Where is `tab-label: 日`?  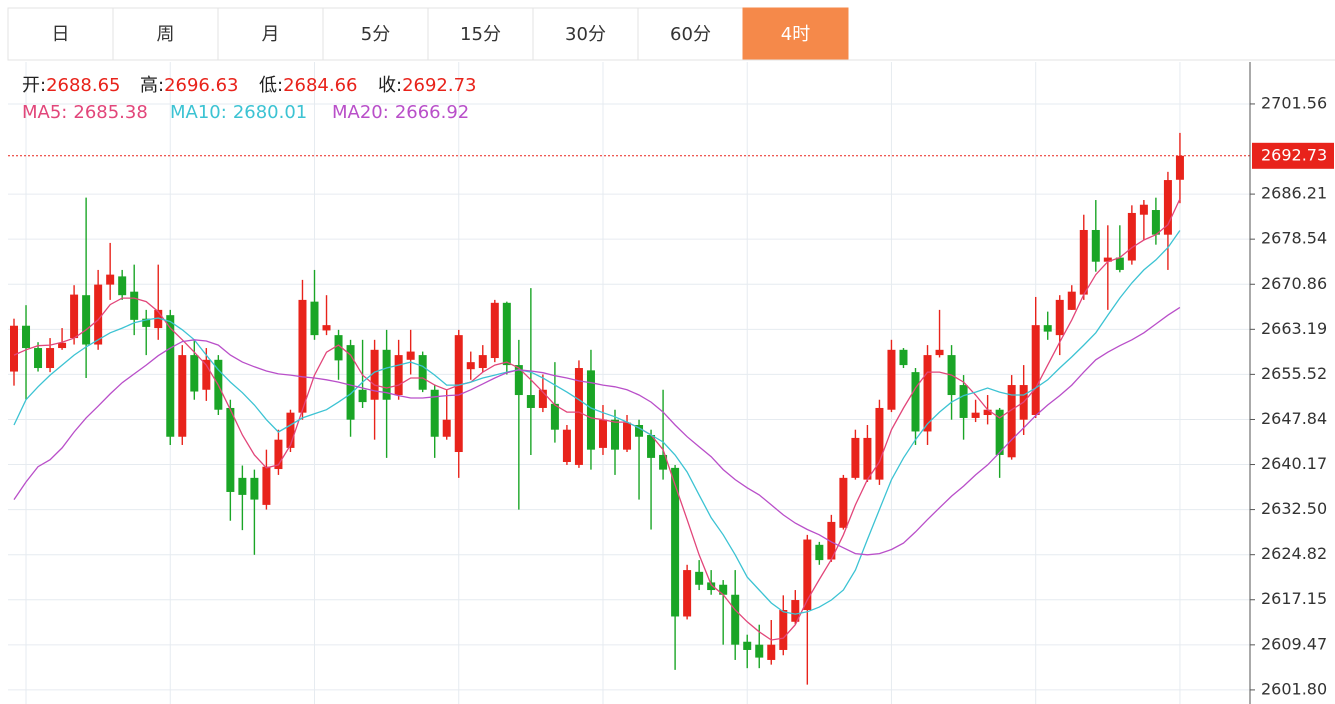
tab-label: 日 is located at coordinates (61, 34).